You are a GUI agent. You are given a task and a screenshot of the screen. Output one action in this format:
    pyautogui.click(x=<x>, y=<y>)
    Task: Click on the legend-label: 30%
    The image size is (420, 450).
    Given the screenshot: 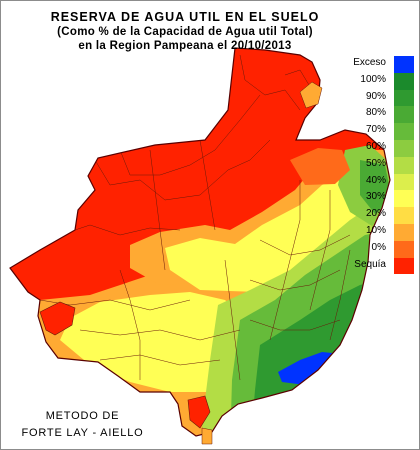 What is the action you would take?
    pyautogui.click(x=375, y=197)
    